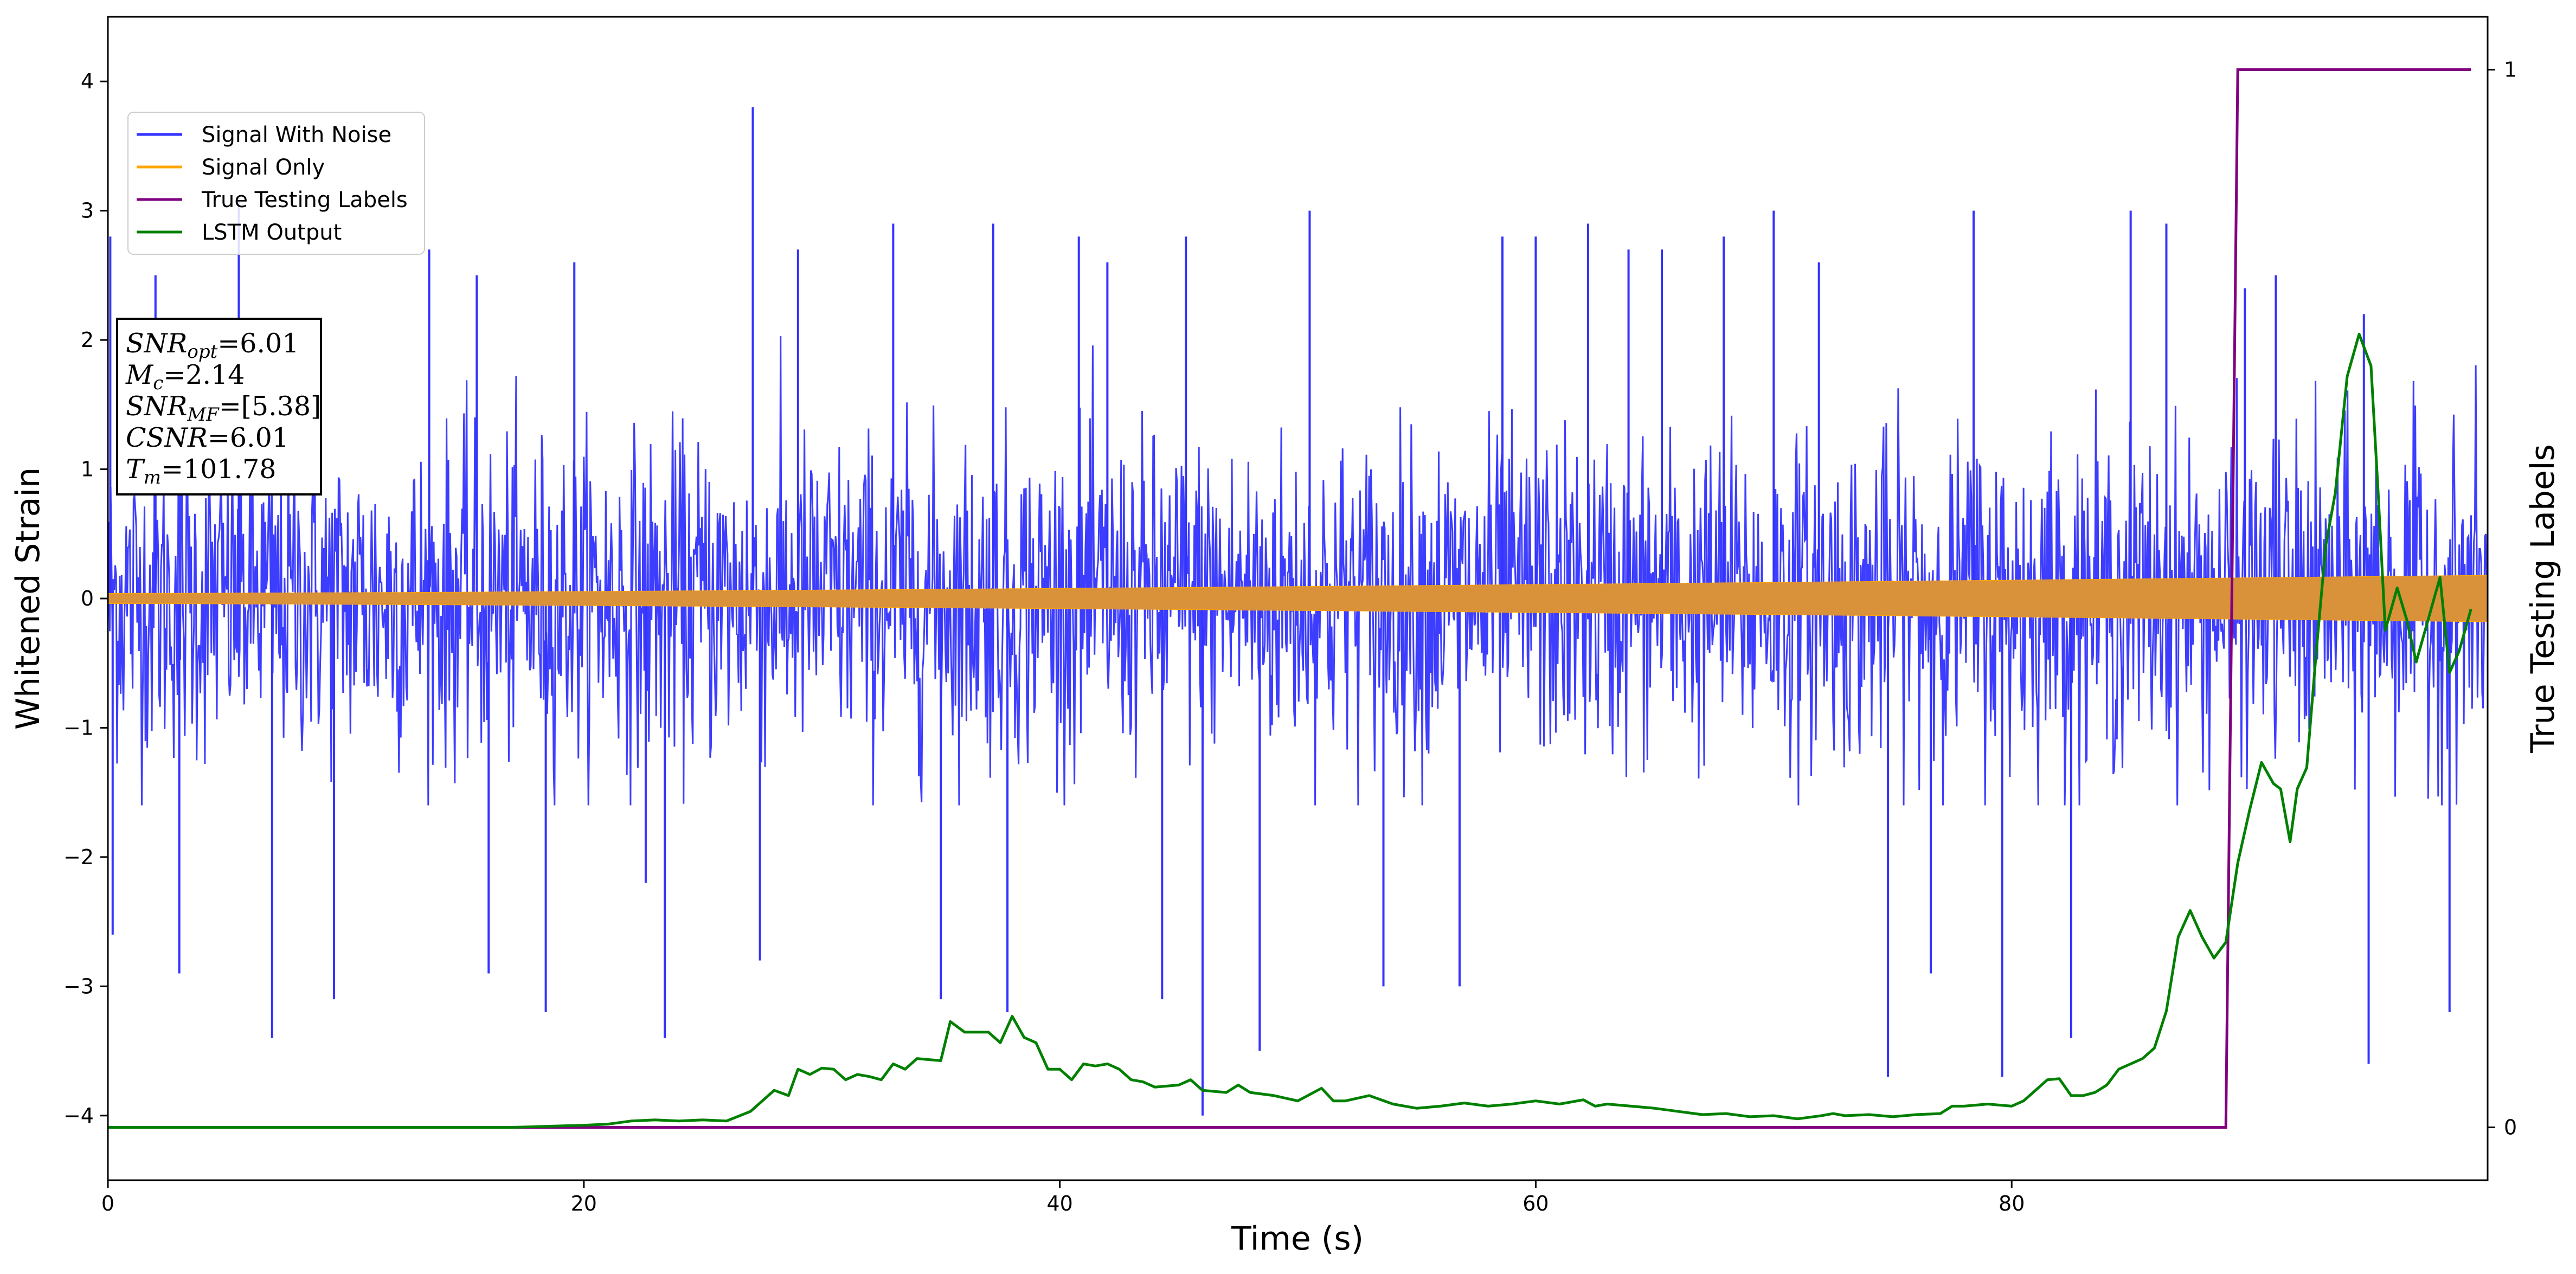 The width and height of the screenshot is (2576, 1274). I want to click on y-axis-left: −4 −3 −2 −1 0 1 2 3 4, so click(86, 598).